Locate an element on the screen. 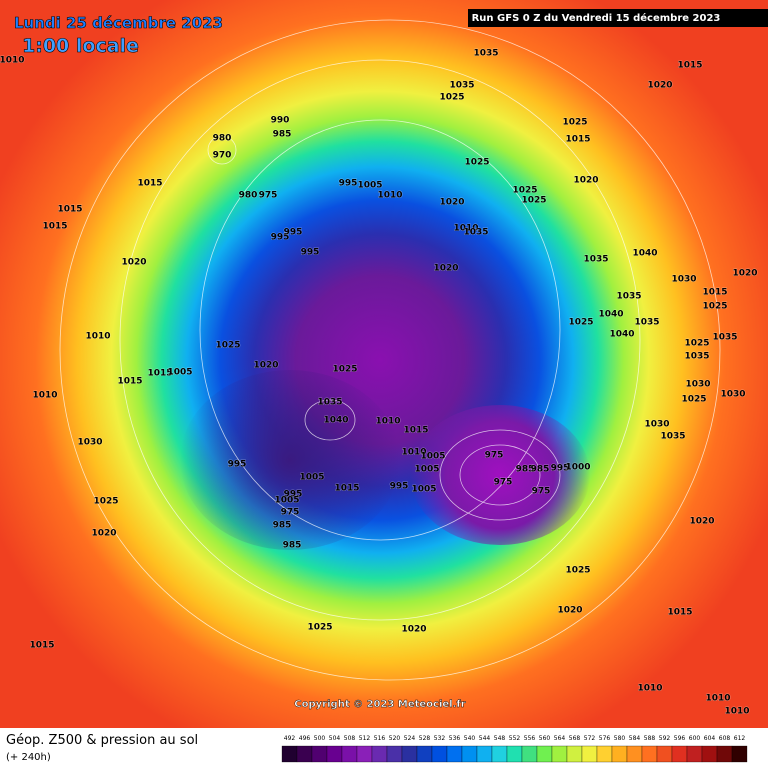 This screenshot has width=768, height=768. scale-label: 544 is located at coordinates (485, 738).